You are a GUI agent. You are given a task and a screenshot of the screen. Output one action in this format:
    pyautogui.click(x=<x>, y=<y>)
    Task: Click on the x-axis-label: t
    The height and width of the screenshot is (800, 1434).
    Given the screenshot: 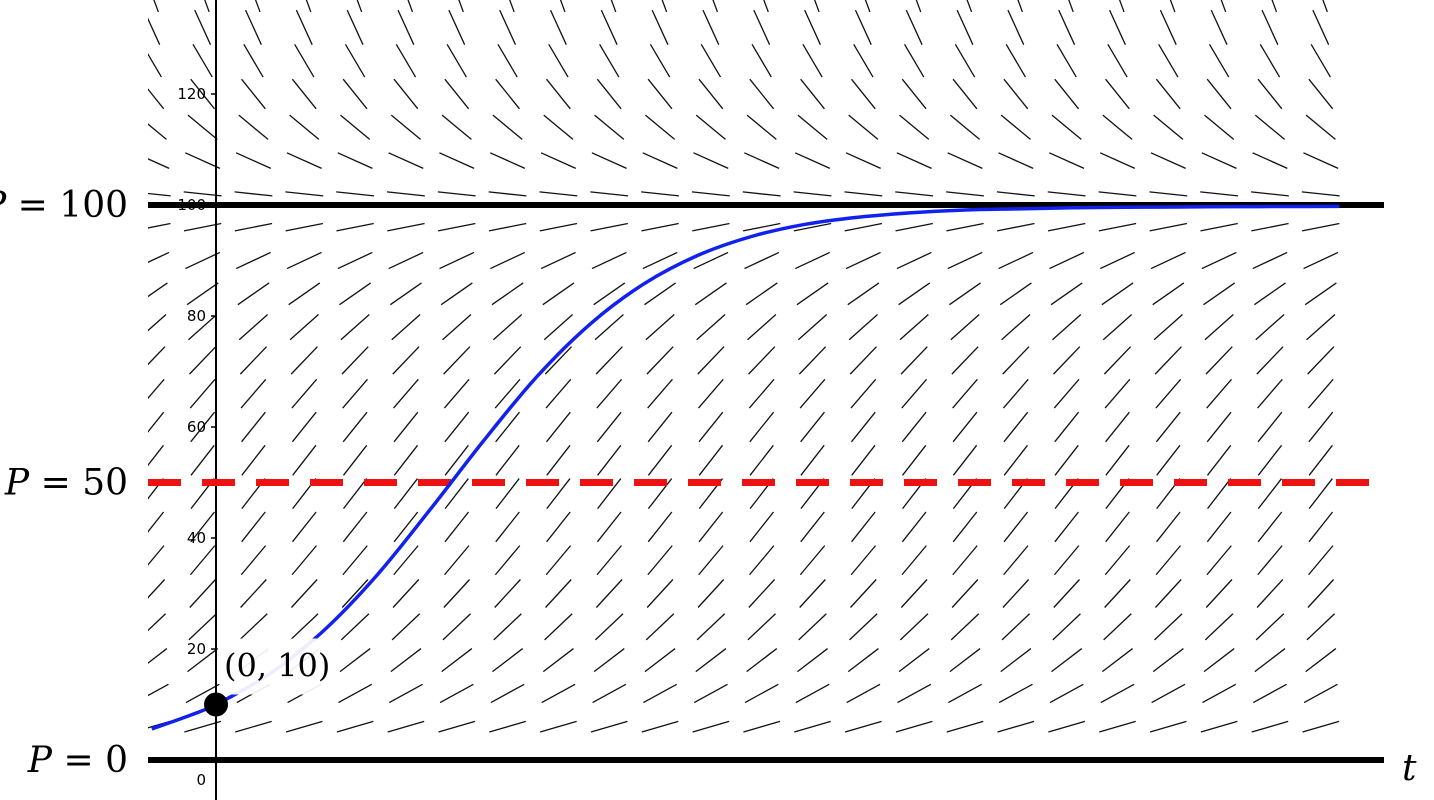 What is the action you would take?
    pyautogui.click(x=1409, y=768)
    